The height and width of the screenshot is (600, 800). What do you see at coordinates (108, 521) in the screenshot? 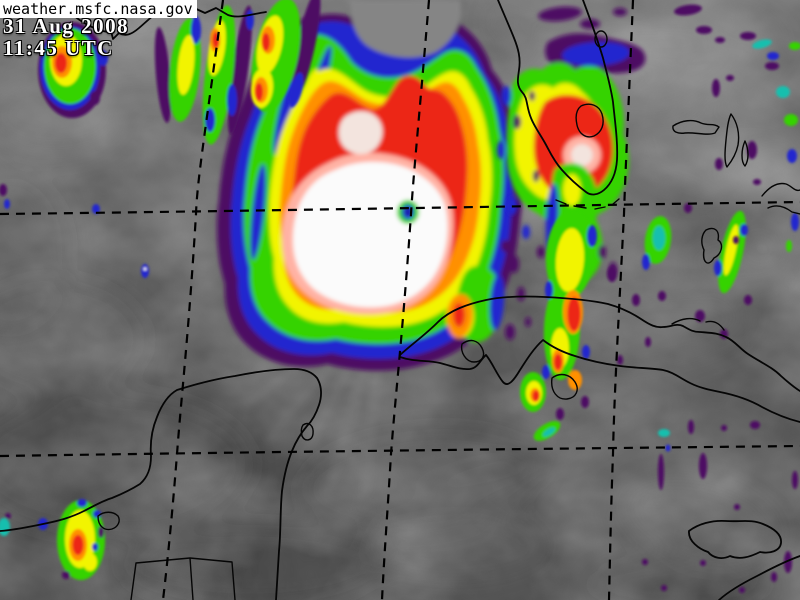
I see `laguna-de-terminos` at bounding box center [108, 521].